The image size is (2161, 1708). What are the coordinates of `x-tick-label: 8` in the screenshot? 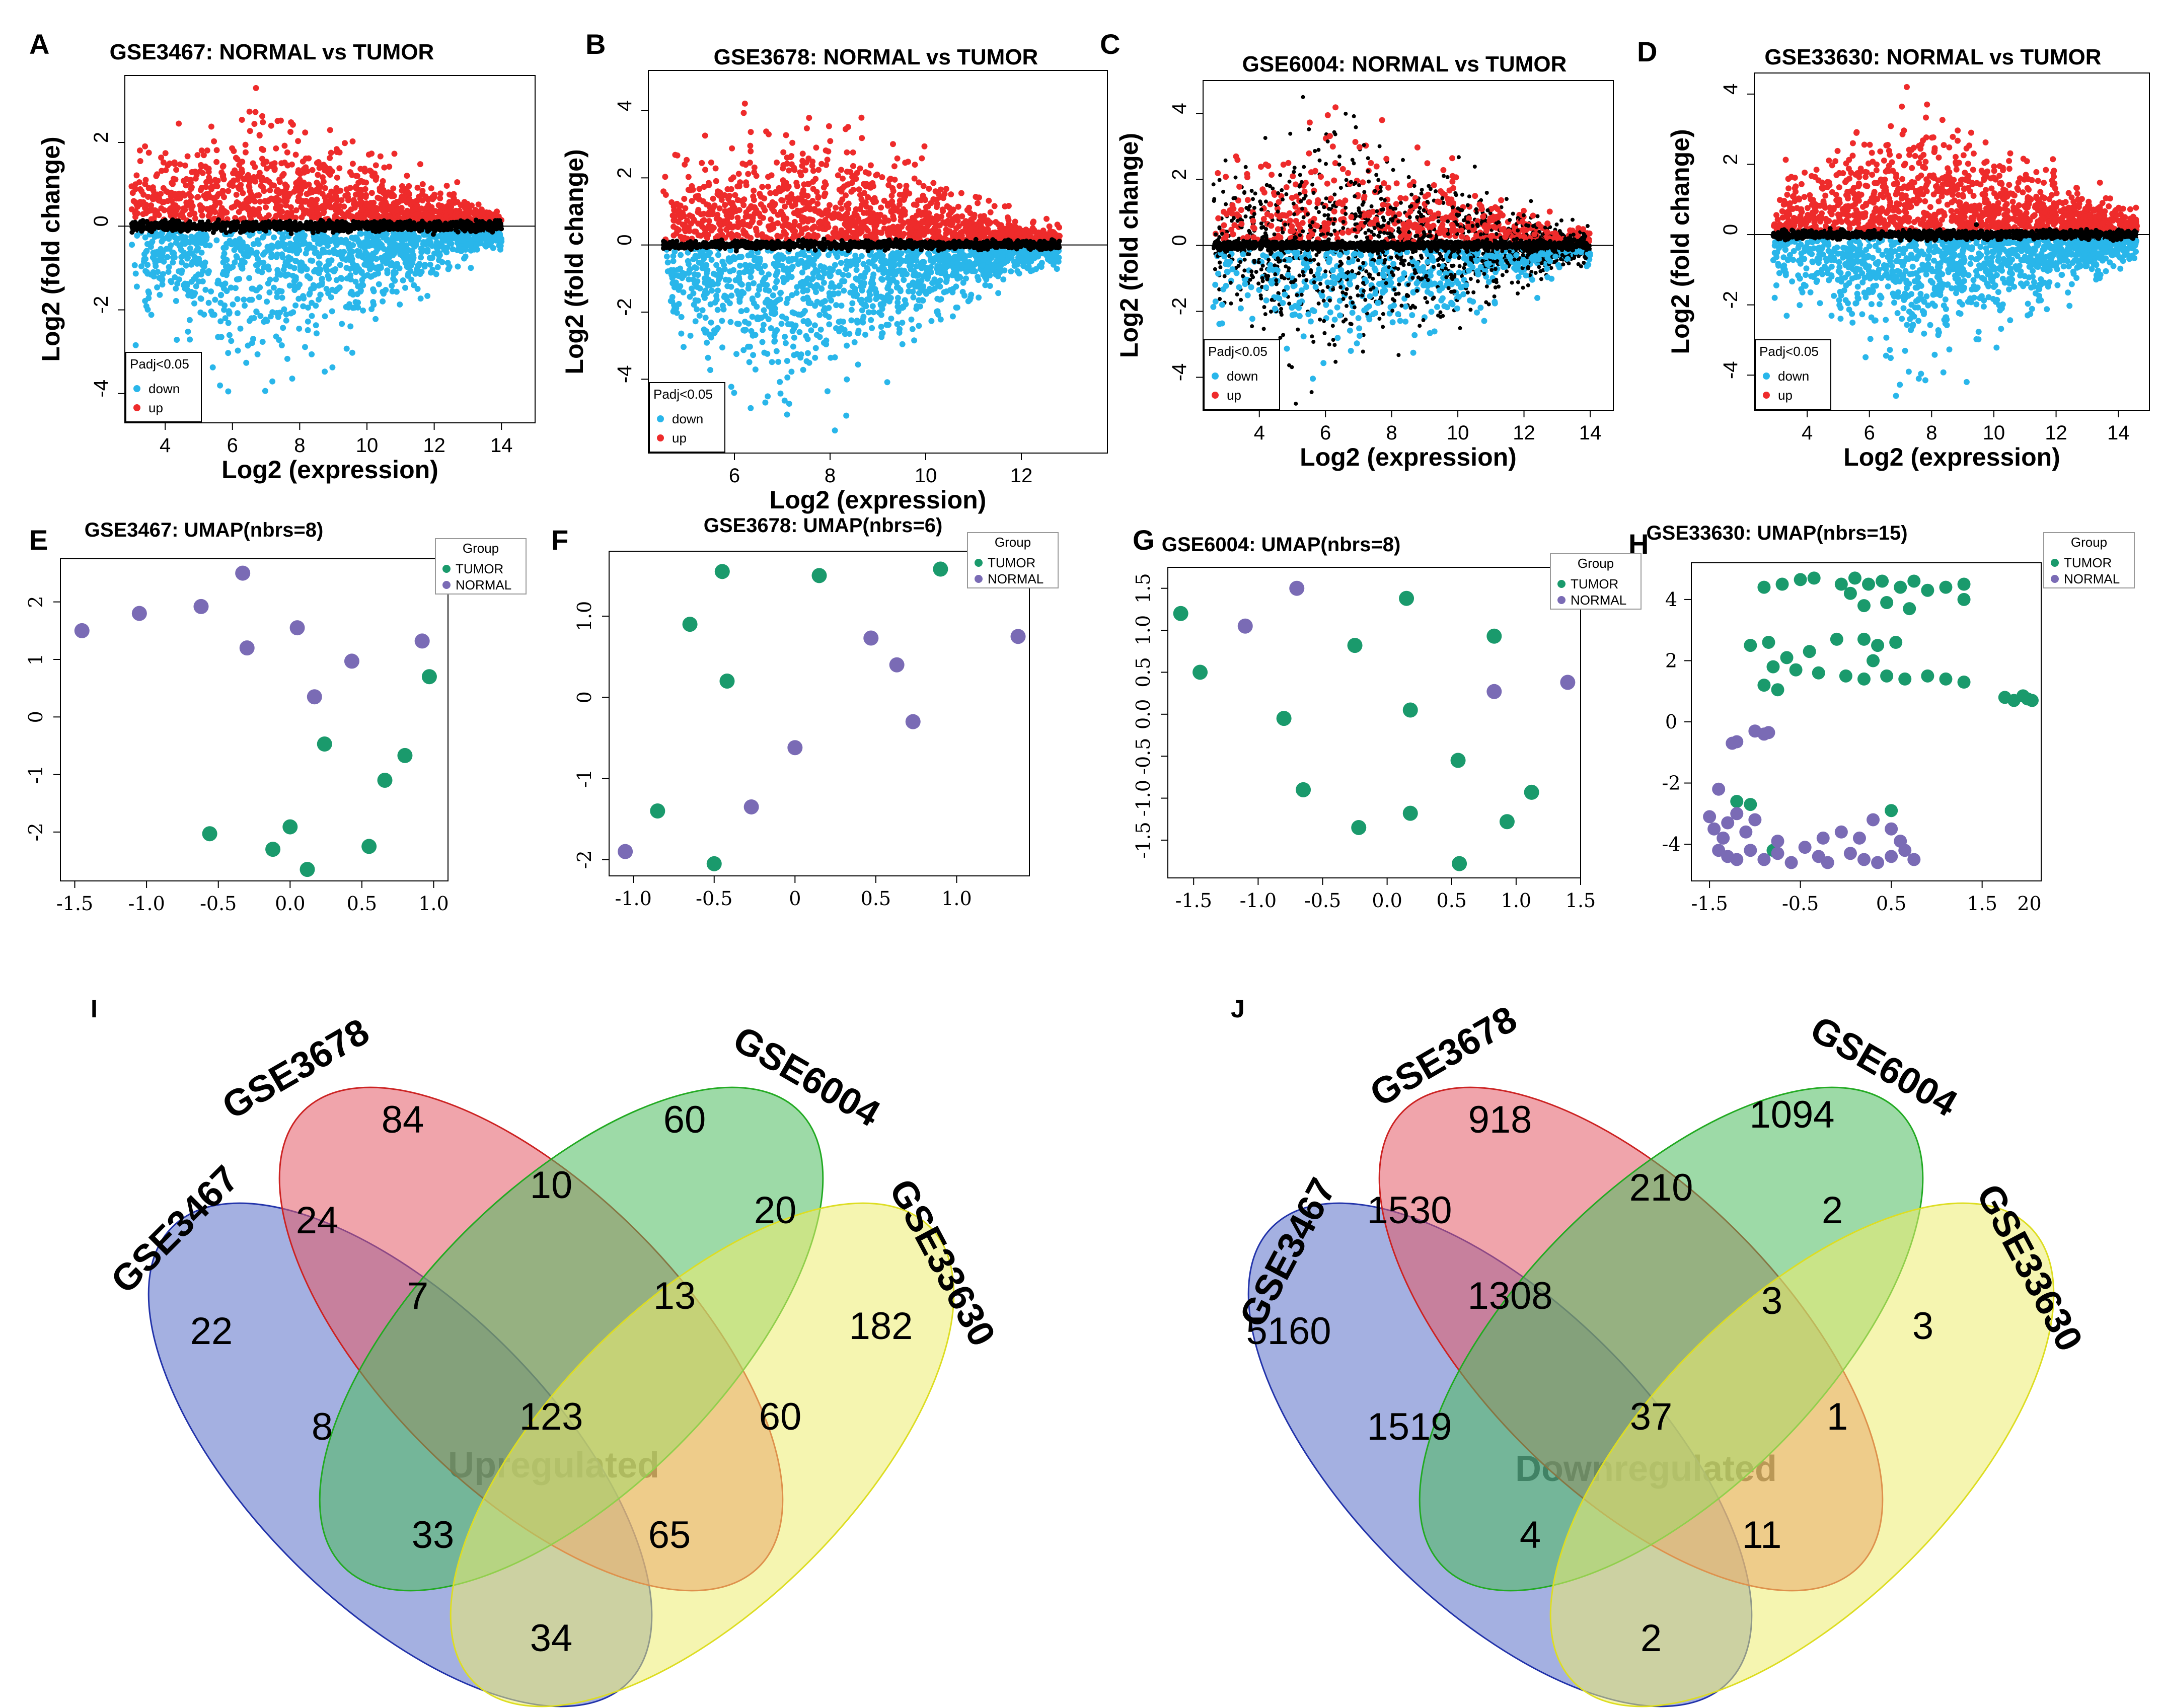 It's located at (299, 445).